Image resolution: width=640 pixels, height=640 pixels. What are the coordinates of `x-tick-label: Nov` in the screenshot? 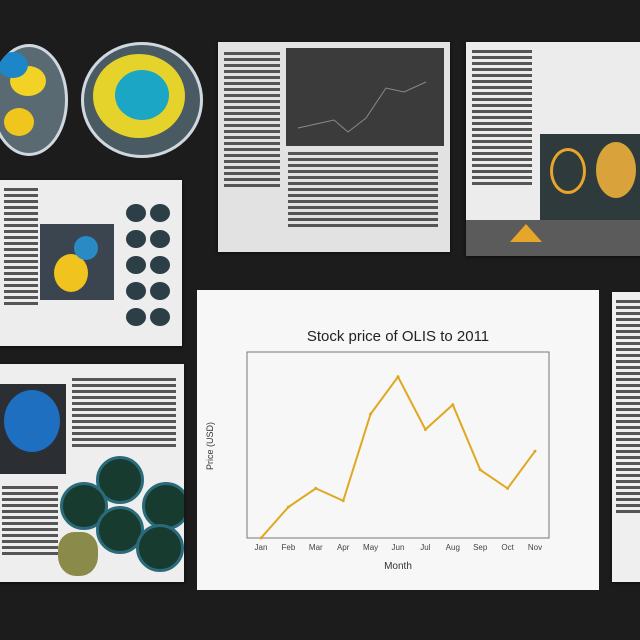 It's located at (535, 547).